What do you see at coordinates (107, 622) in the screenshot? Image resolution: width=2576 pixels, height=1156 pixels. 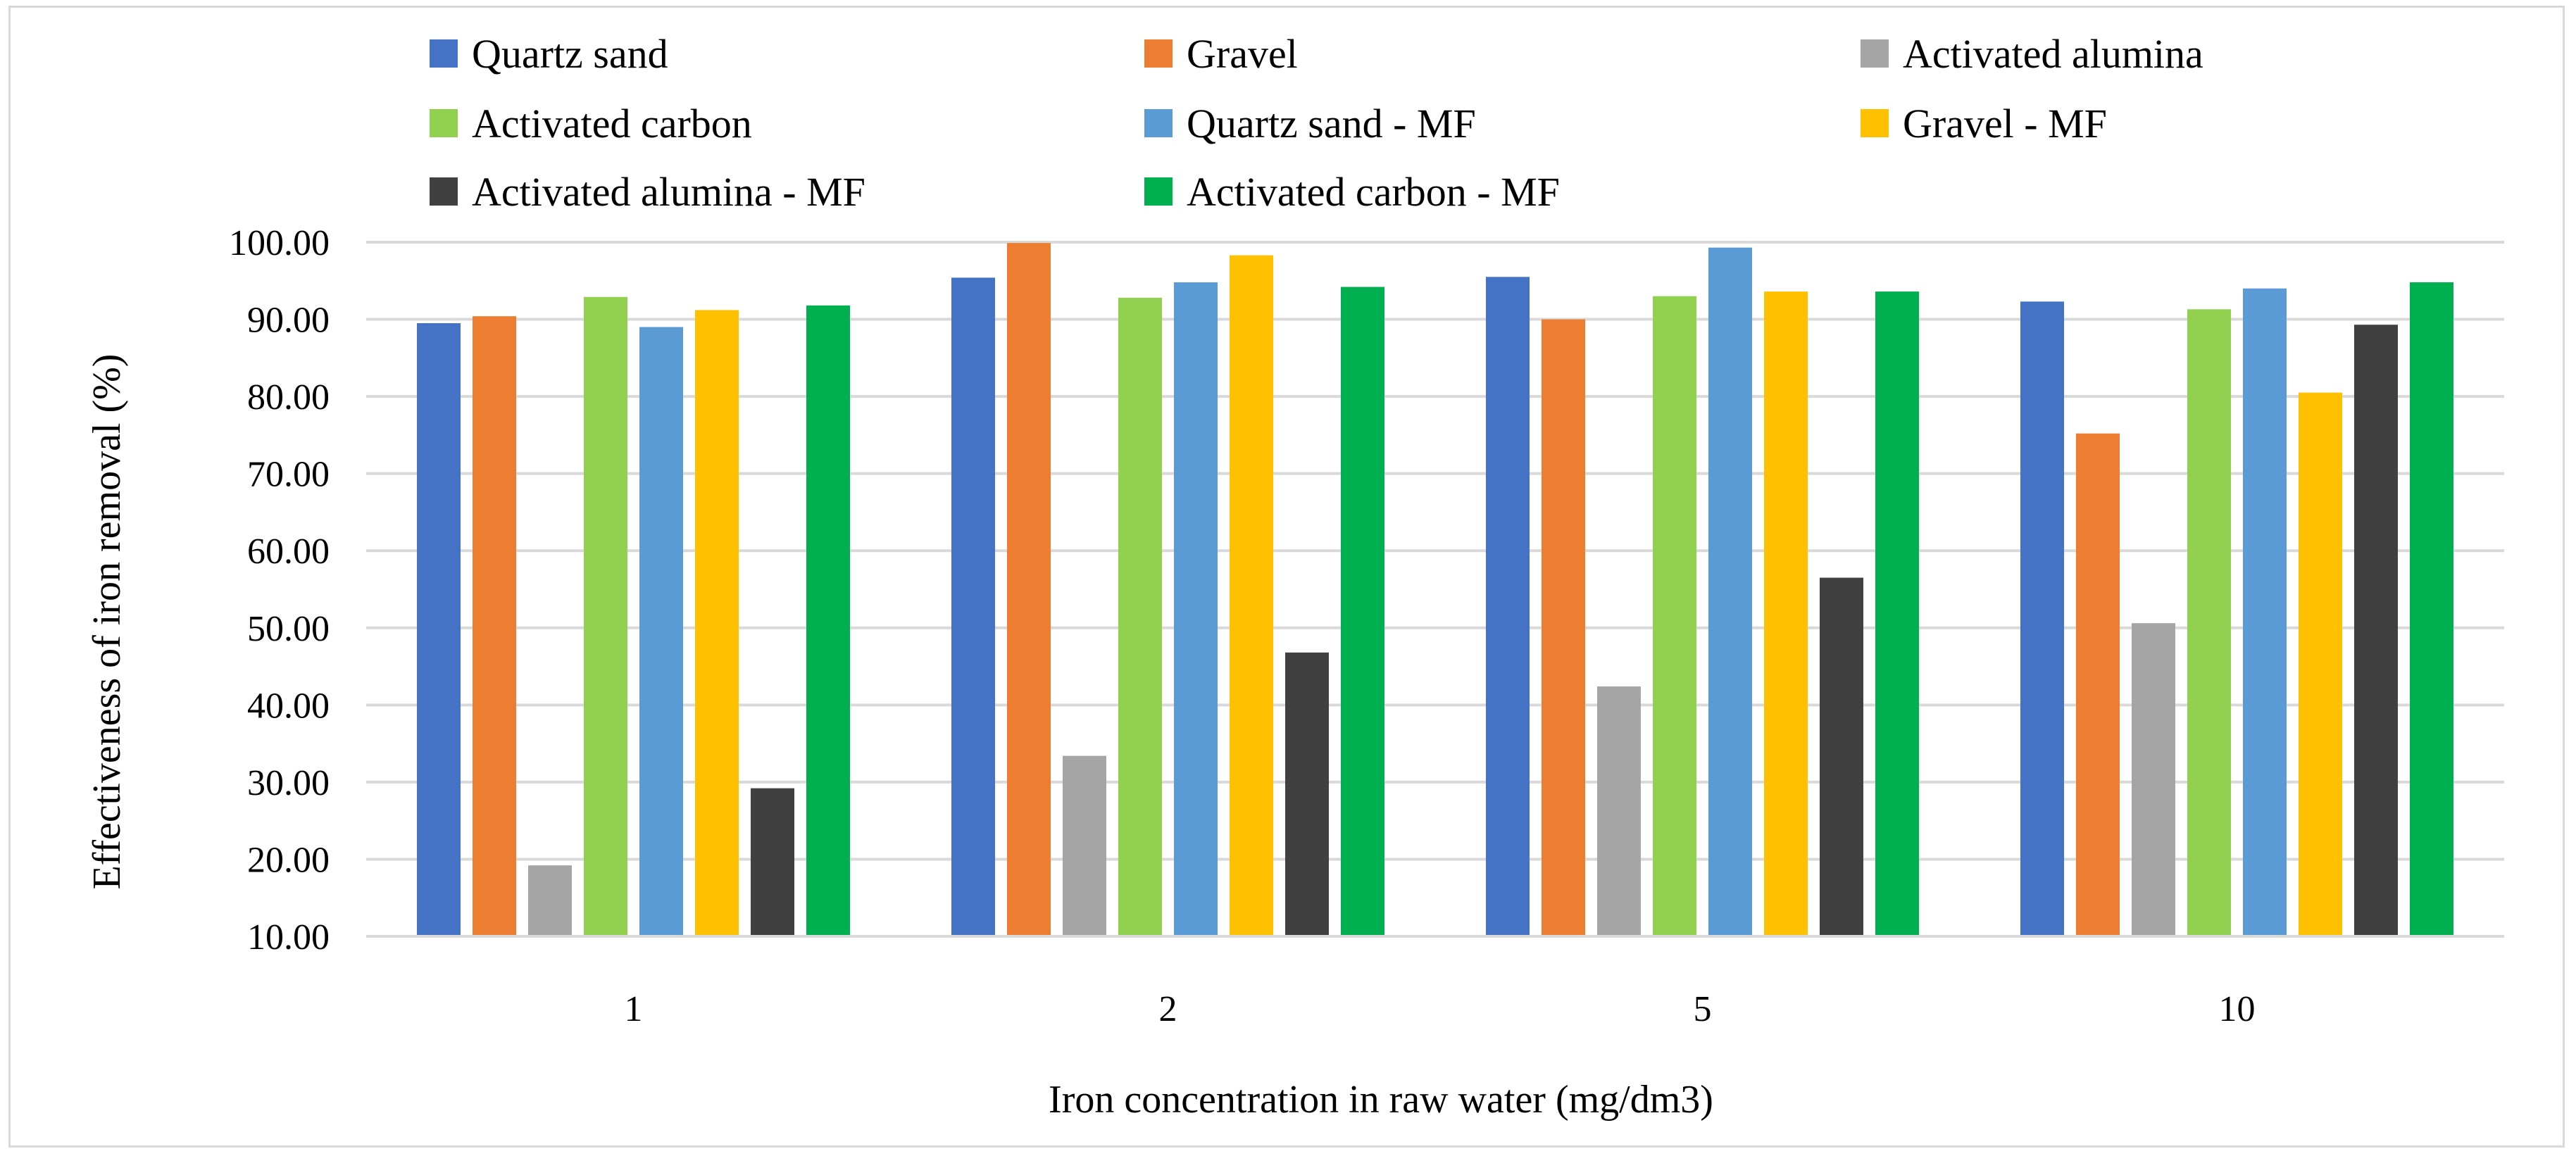 I see `y-axis-title: Effectiveness of iron removal (%)` at bounding box center [107, 622].